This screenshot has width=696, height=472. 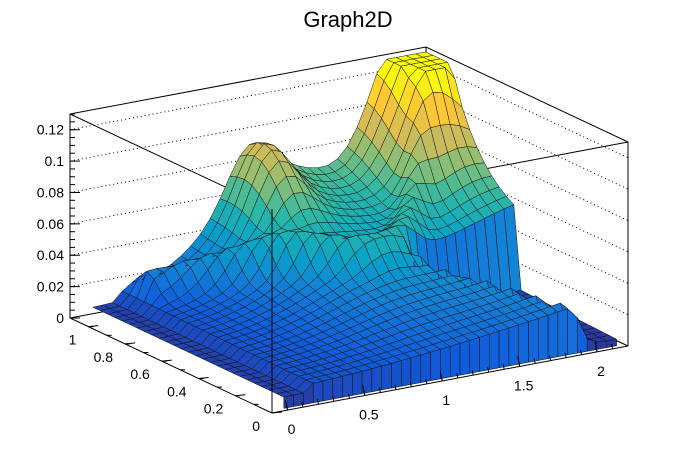 What do you see at coordinates (446, 400) in the screenshot?
I see `x-tick-label: 1` at bounding box center [446, 400].